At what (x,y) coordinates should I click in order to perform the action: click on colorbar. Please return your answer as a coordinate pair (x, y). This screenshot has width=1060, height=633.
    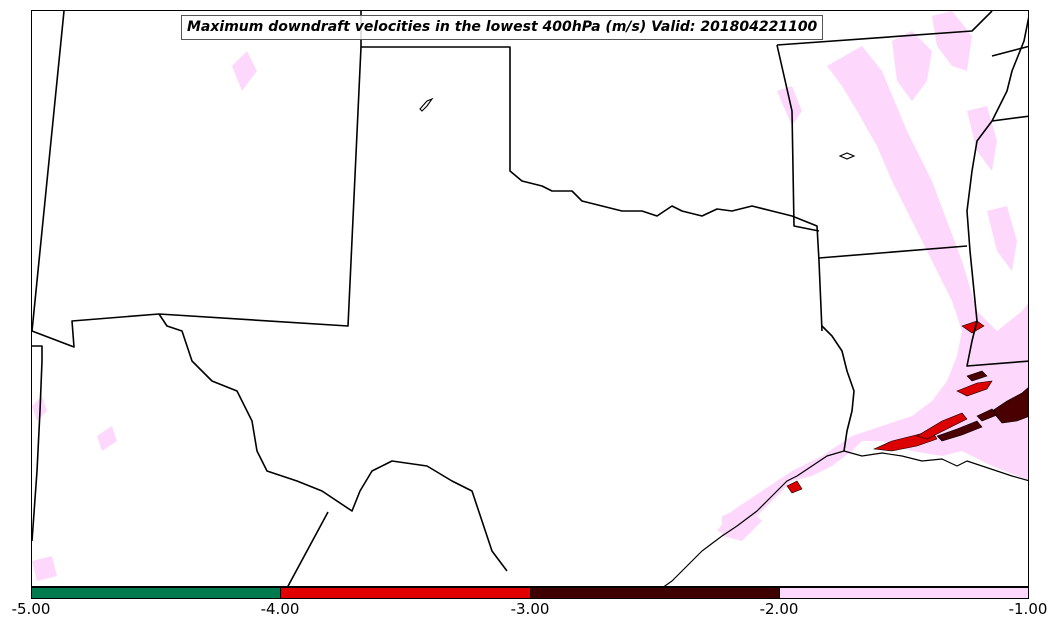
    Looking at the image, I should click on (530, 593).